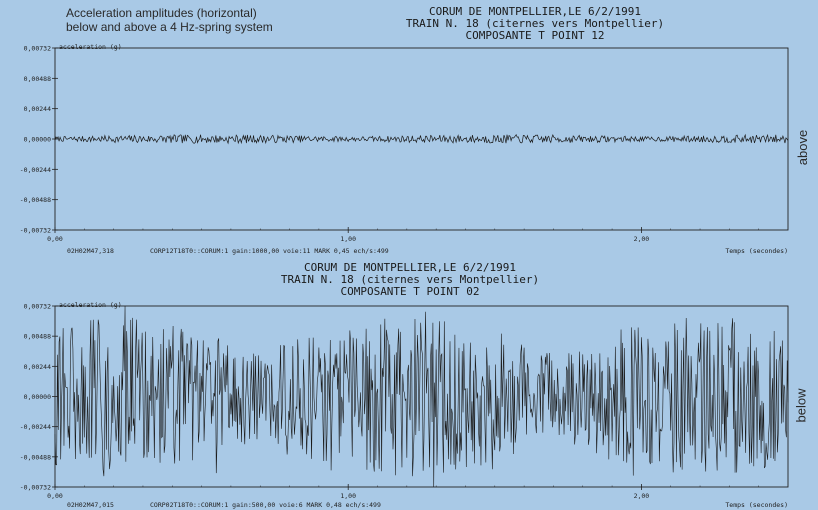 The height and width of the screenshot is (510, 818). I want to click on side-label-below: below, so click(801, 405).